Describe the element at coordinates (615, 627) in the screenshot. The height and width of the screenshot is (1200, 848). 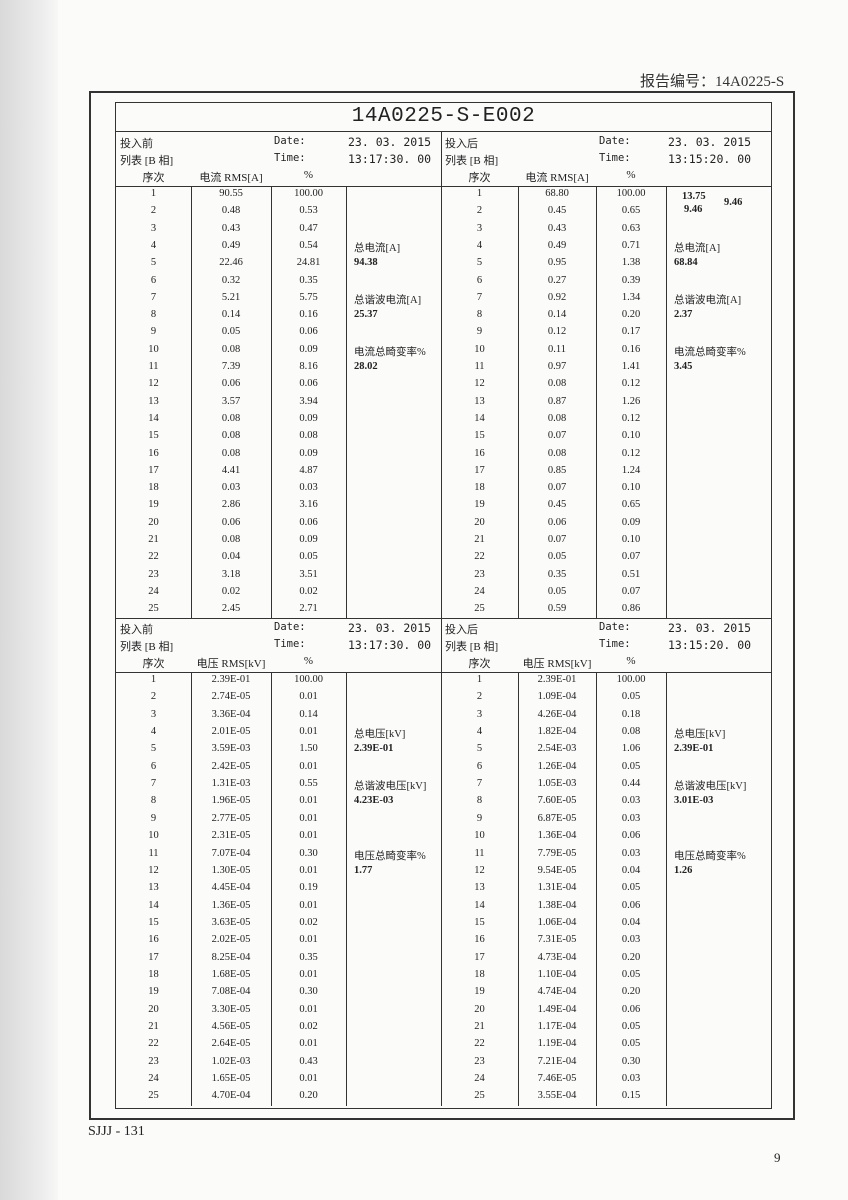
I see `after-voltage-date-label: Date:` at that location.